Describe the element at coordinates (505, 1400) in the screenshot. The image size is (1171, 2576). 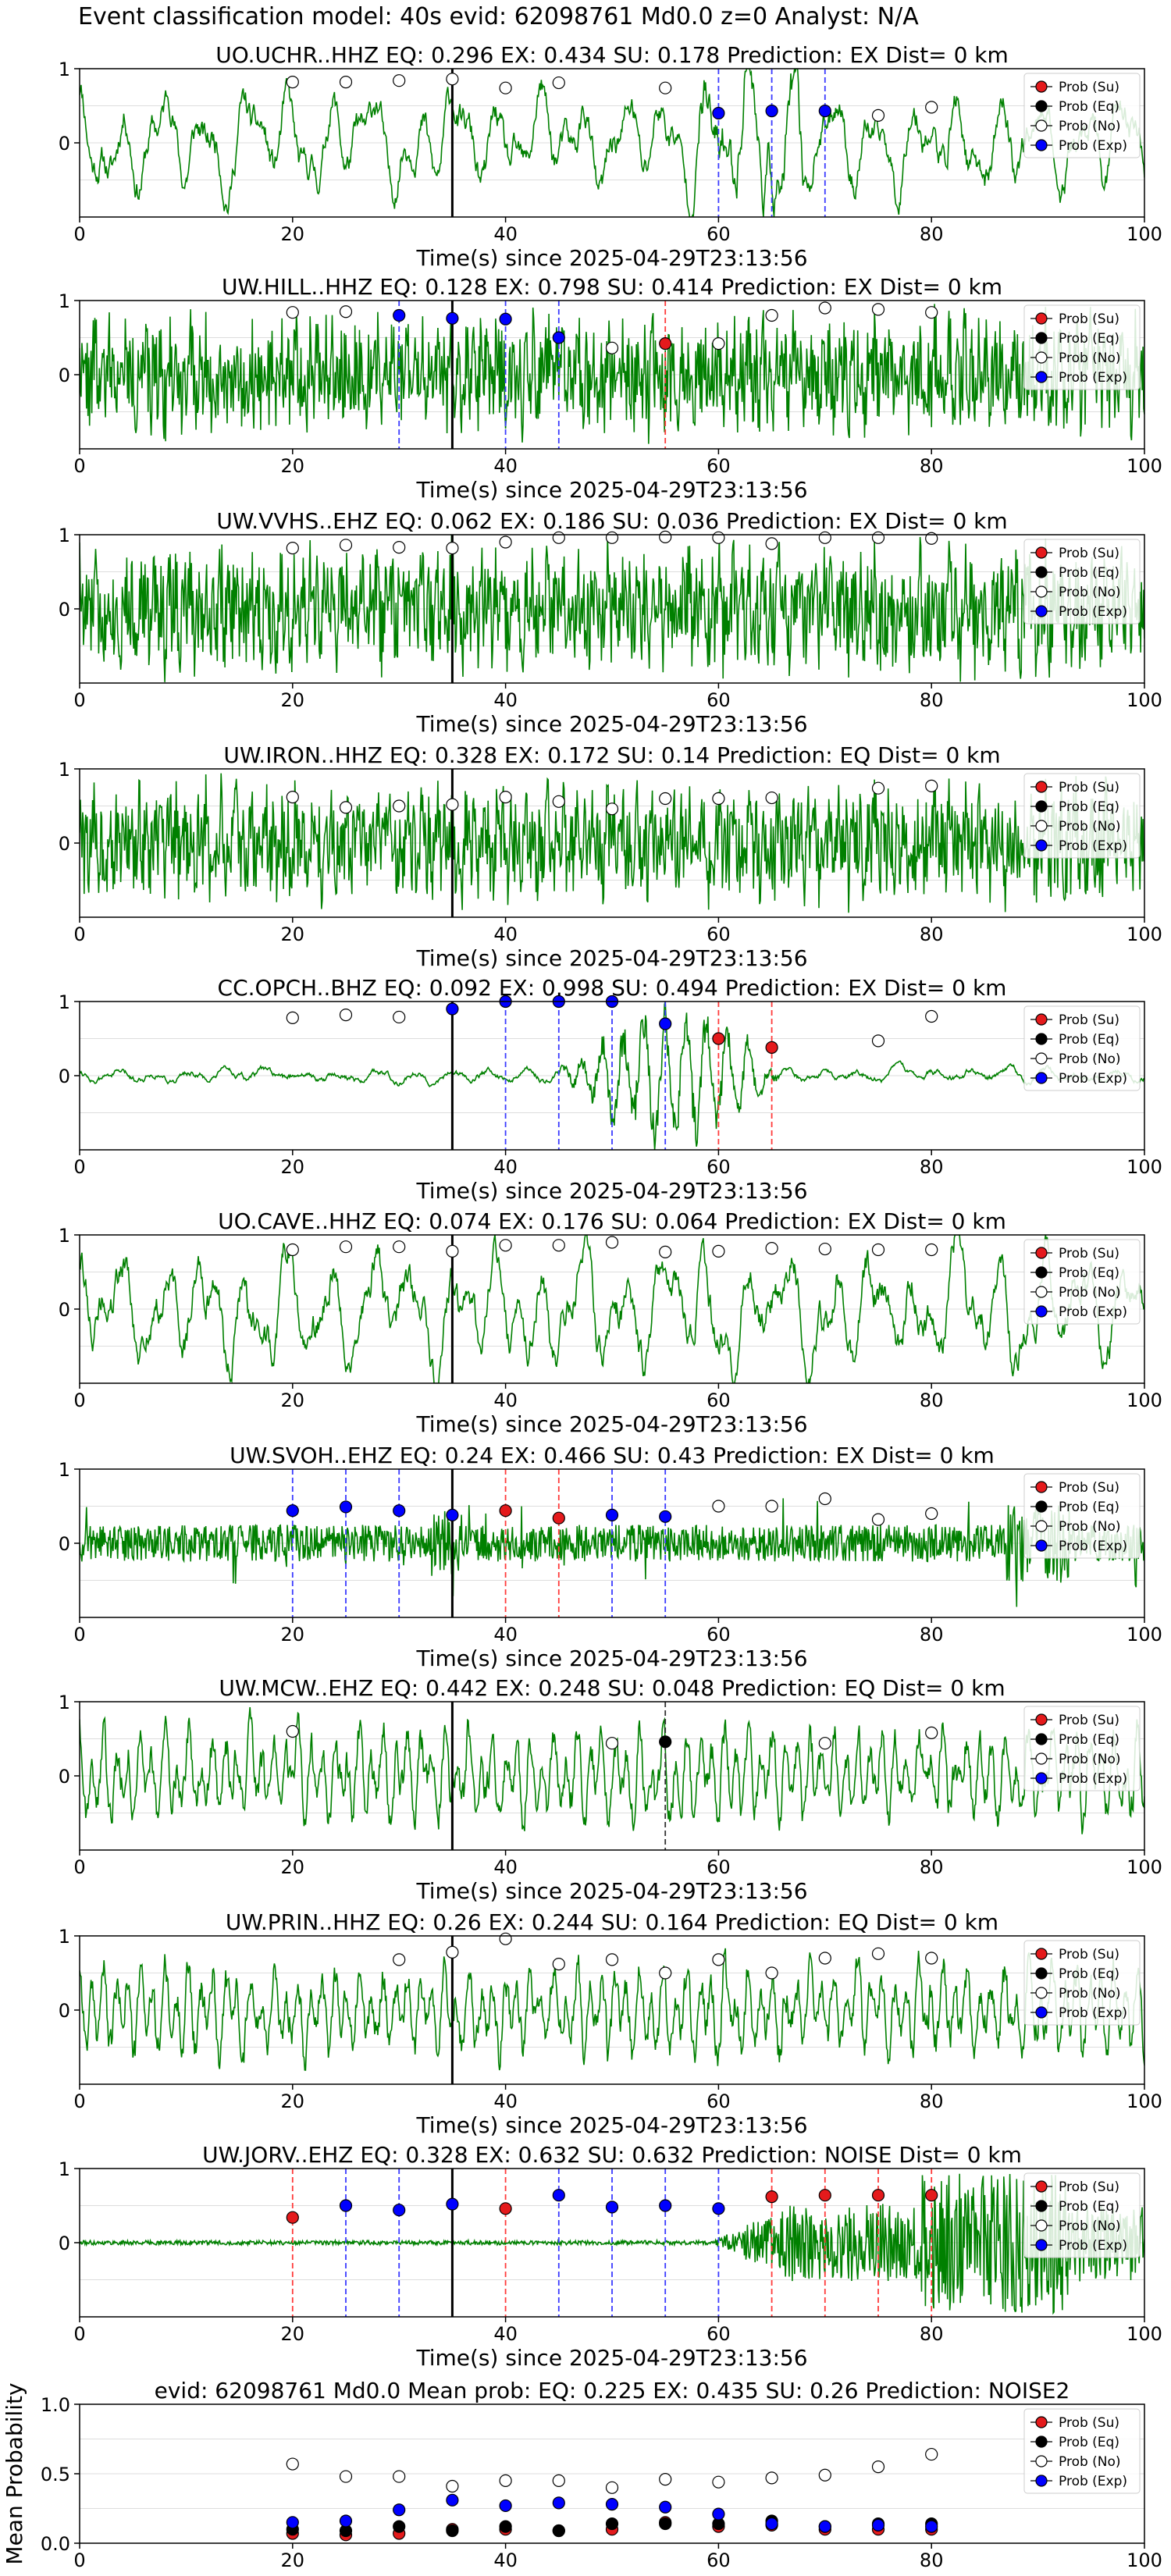
I see `x-tick-label: 40` at that location.